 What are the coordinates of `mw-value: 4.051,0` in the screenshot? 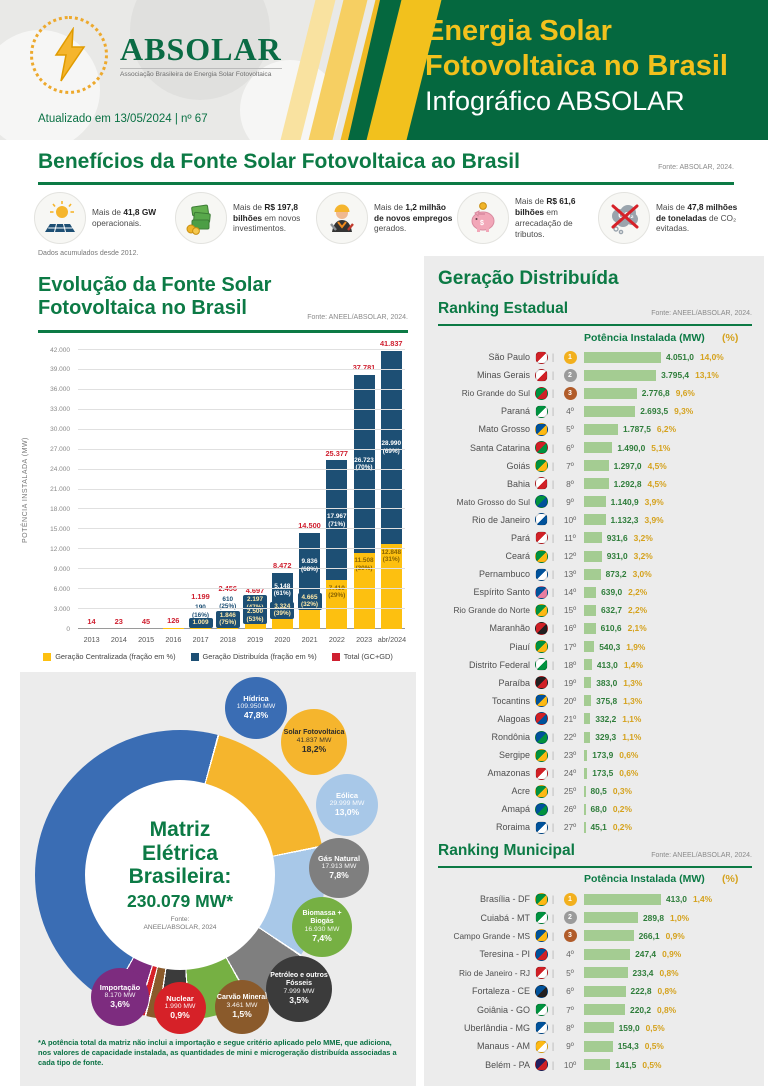 It's located at (680, 357).